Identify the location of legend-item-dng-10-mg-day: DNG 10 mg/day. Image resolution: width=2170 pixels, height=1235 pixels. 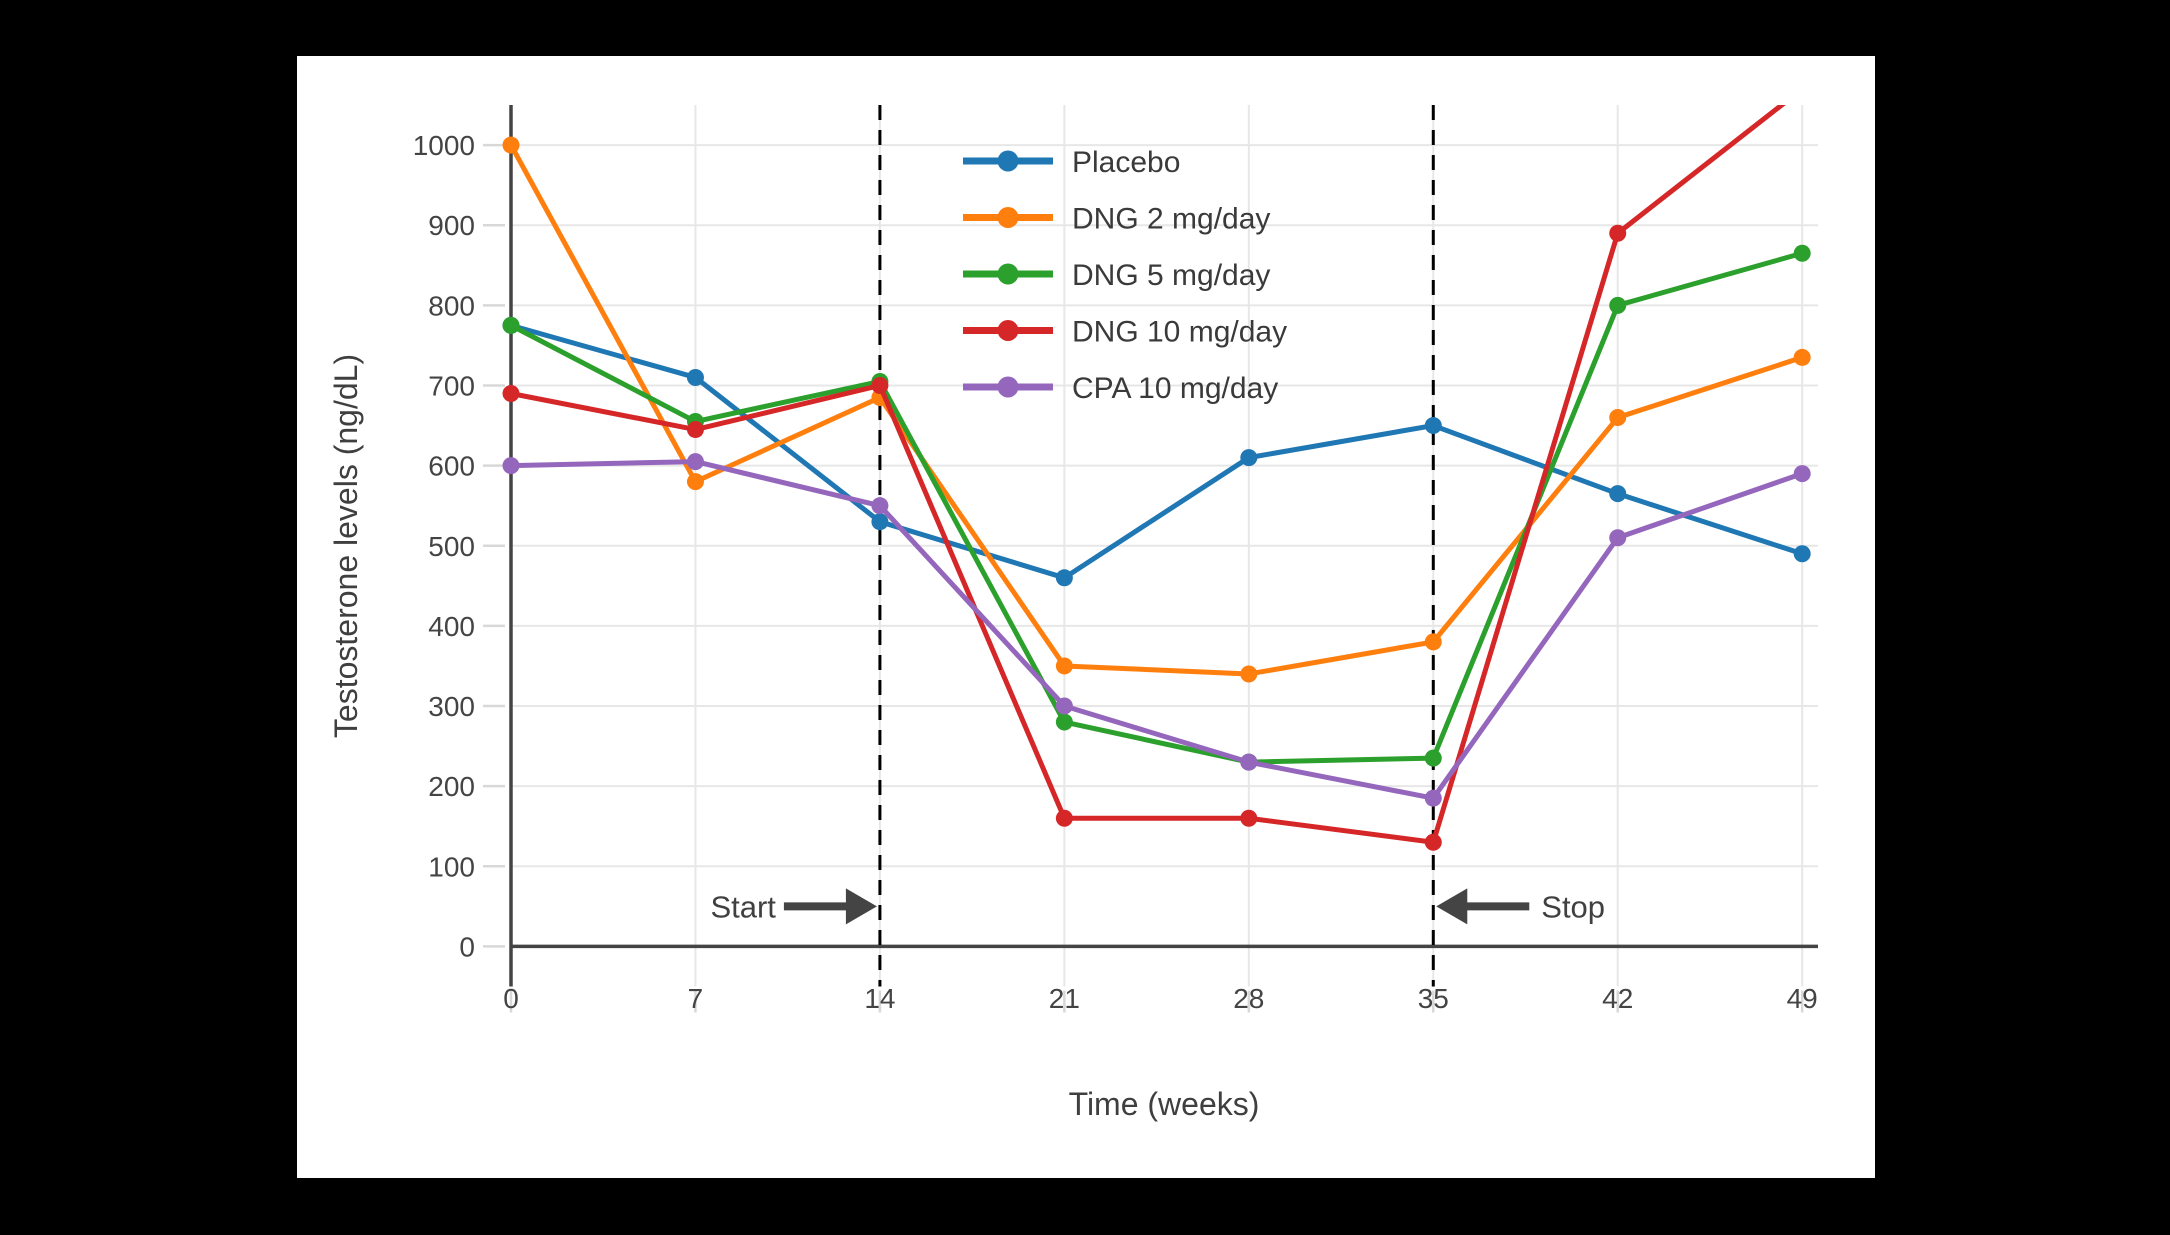
(1125, 332).